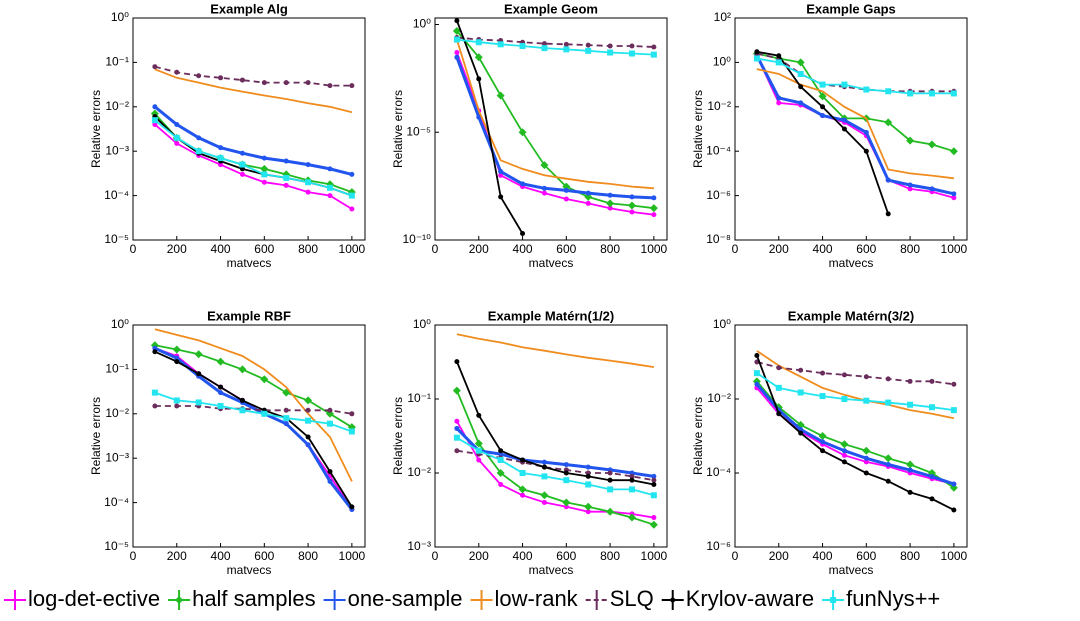 This screenshot has height=621, width=1080. Describe the element at coordinates (419, 398) in the screenshot. I see `y-tick-label: 10⁻¹` at that location.